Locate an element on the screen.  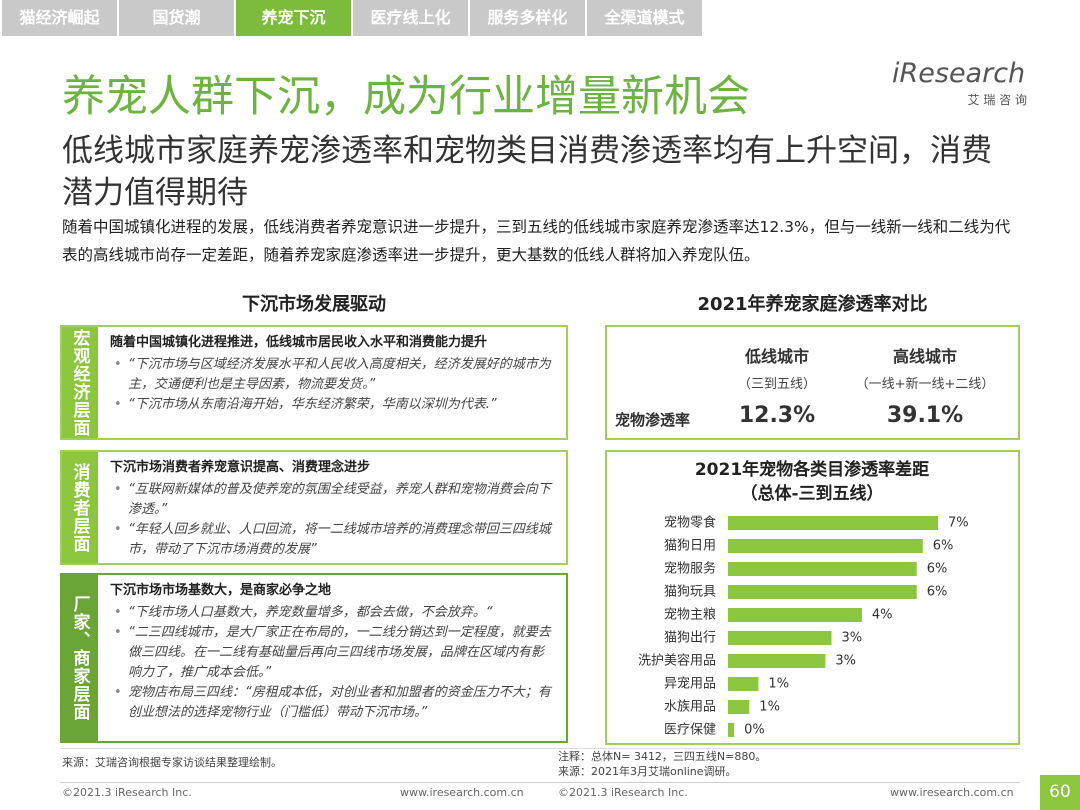
nav-tab: 全渠道模式 is located at coordinates (644, 18).